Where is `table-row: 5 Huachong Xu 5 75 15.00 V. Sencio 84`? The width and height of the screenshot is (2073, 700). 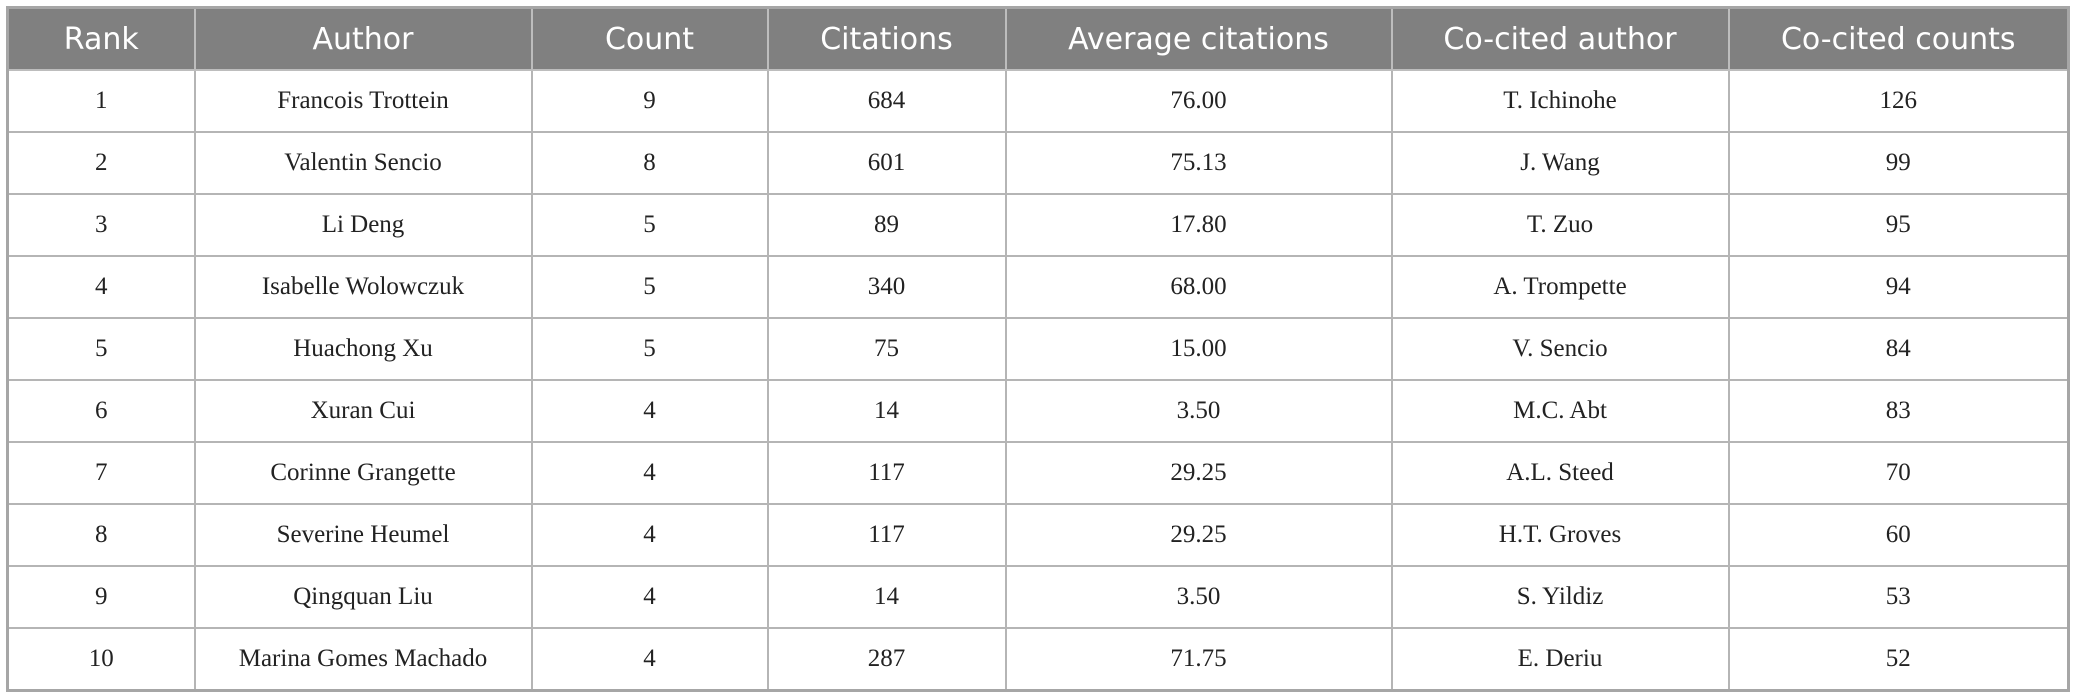 table-row: 5 Huachong Xu 5 75 15.00 V. Sencio 84 is located at coordinates (1038, 349).